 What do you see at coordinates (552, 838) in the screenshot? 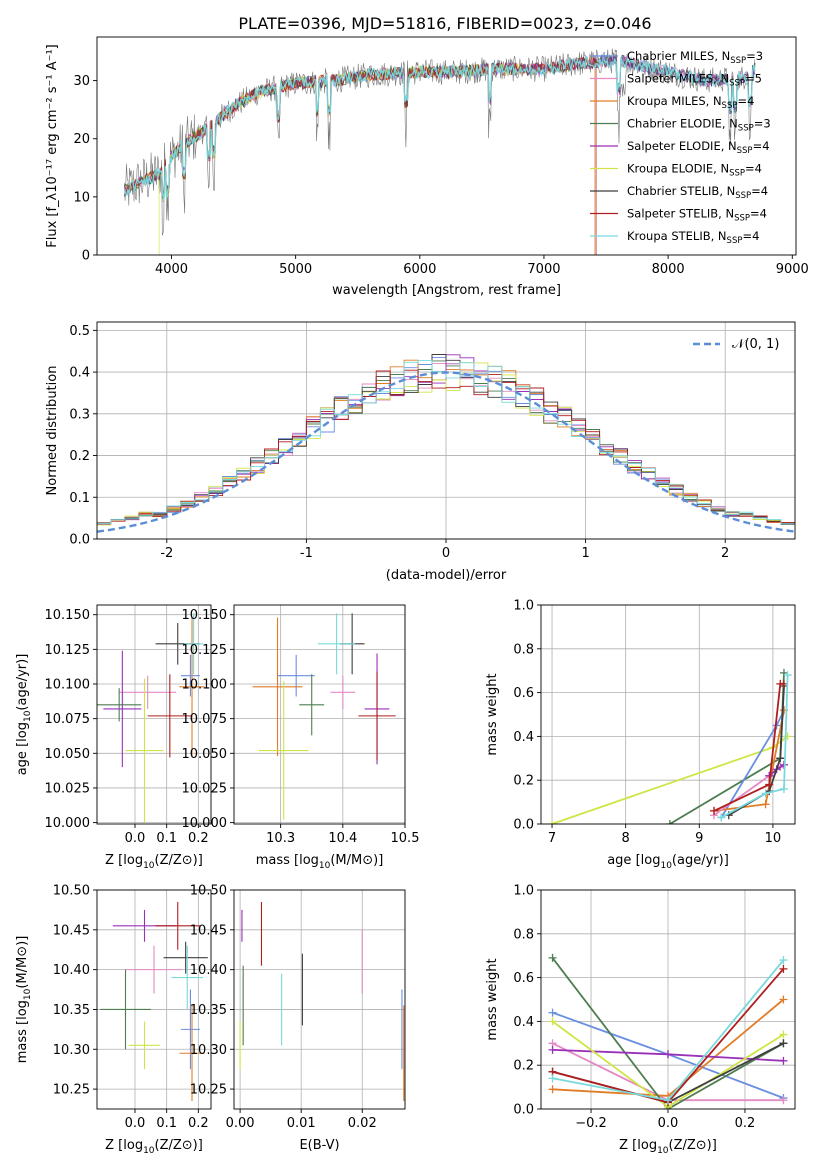
I see `x-tick-label: 7` at bounding box center [552, 838].